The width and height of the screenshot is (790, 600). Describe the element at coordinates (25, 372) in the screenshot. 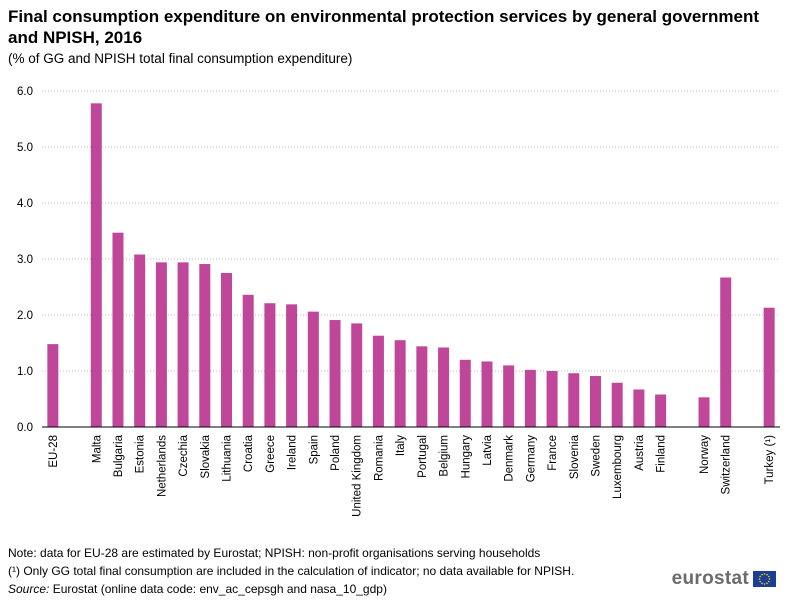

I see `y-tick-label: 1.0` at that location.